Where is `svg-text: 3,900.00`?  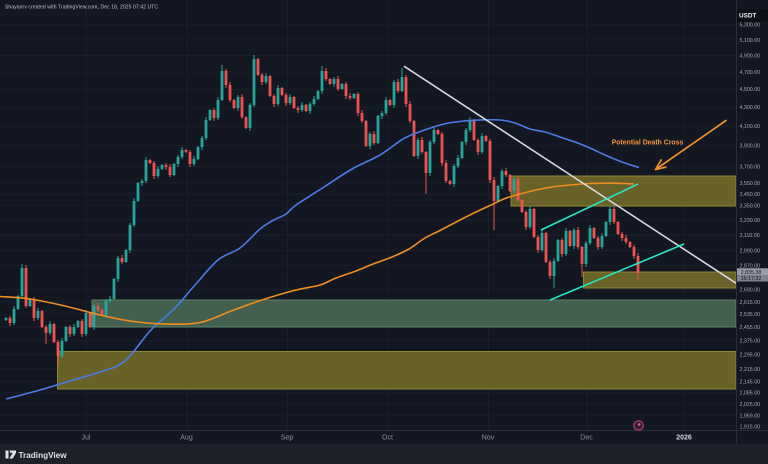 svg-text: 3,900.00 is located at coordinates (750, 147).